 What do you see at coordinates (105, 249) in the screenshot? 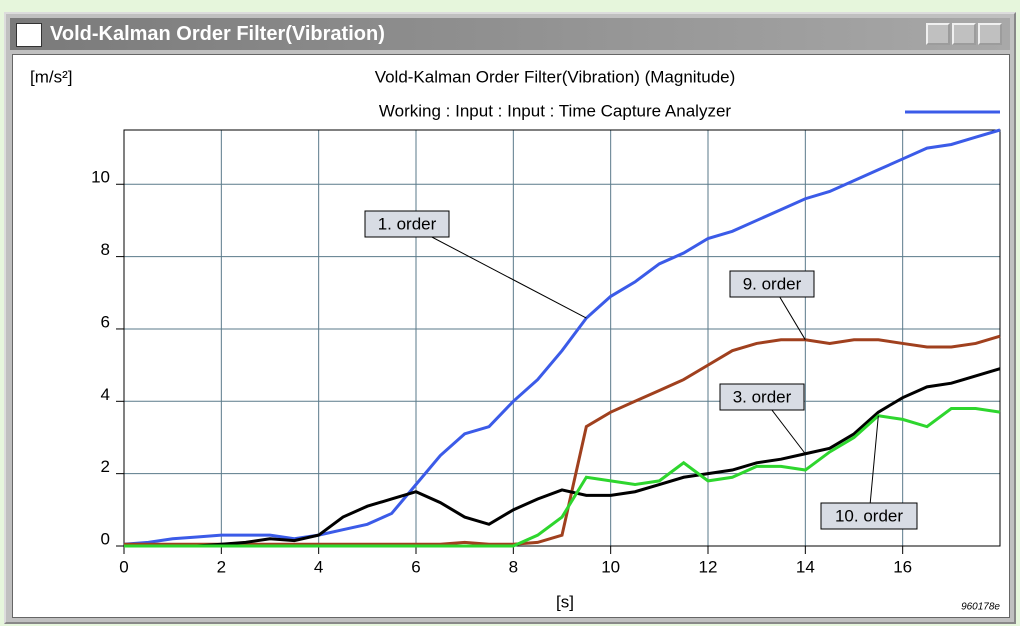
I see `y-tick-label: 8` at bounding box center [105, 249].